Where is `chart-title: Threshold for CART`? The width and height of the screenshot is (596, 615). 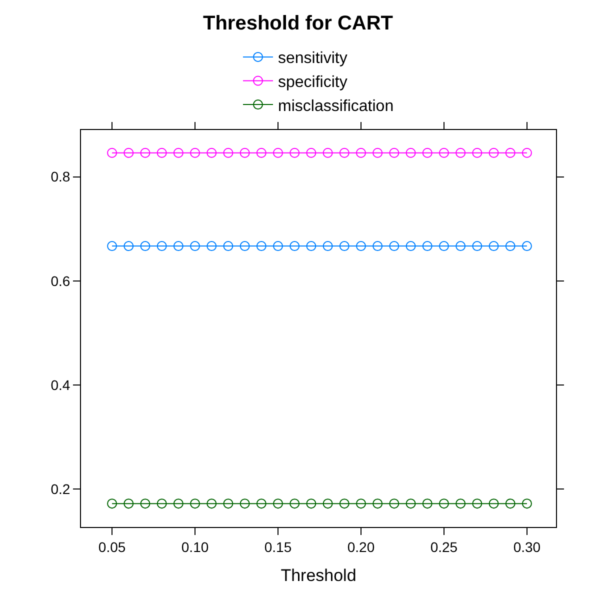 chart-title: Threshold for CART is located at coordinates (298, 23).